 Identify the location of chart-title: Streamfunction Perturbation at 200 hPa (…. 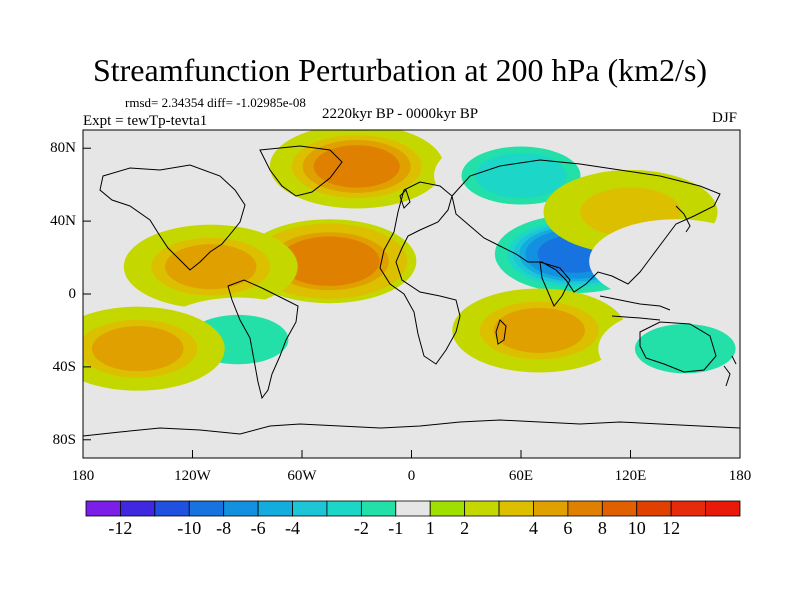
(400, 70).